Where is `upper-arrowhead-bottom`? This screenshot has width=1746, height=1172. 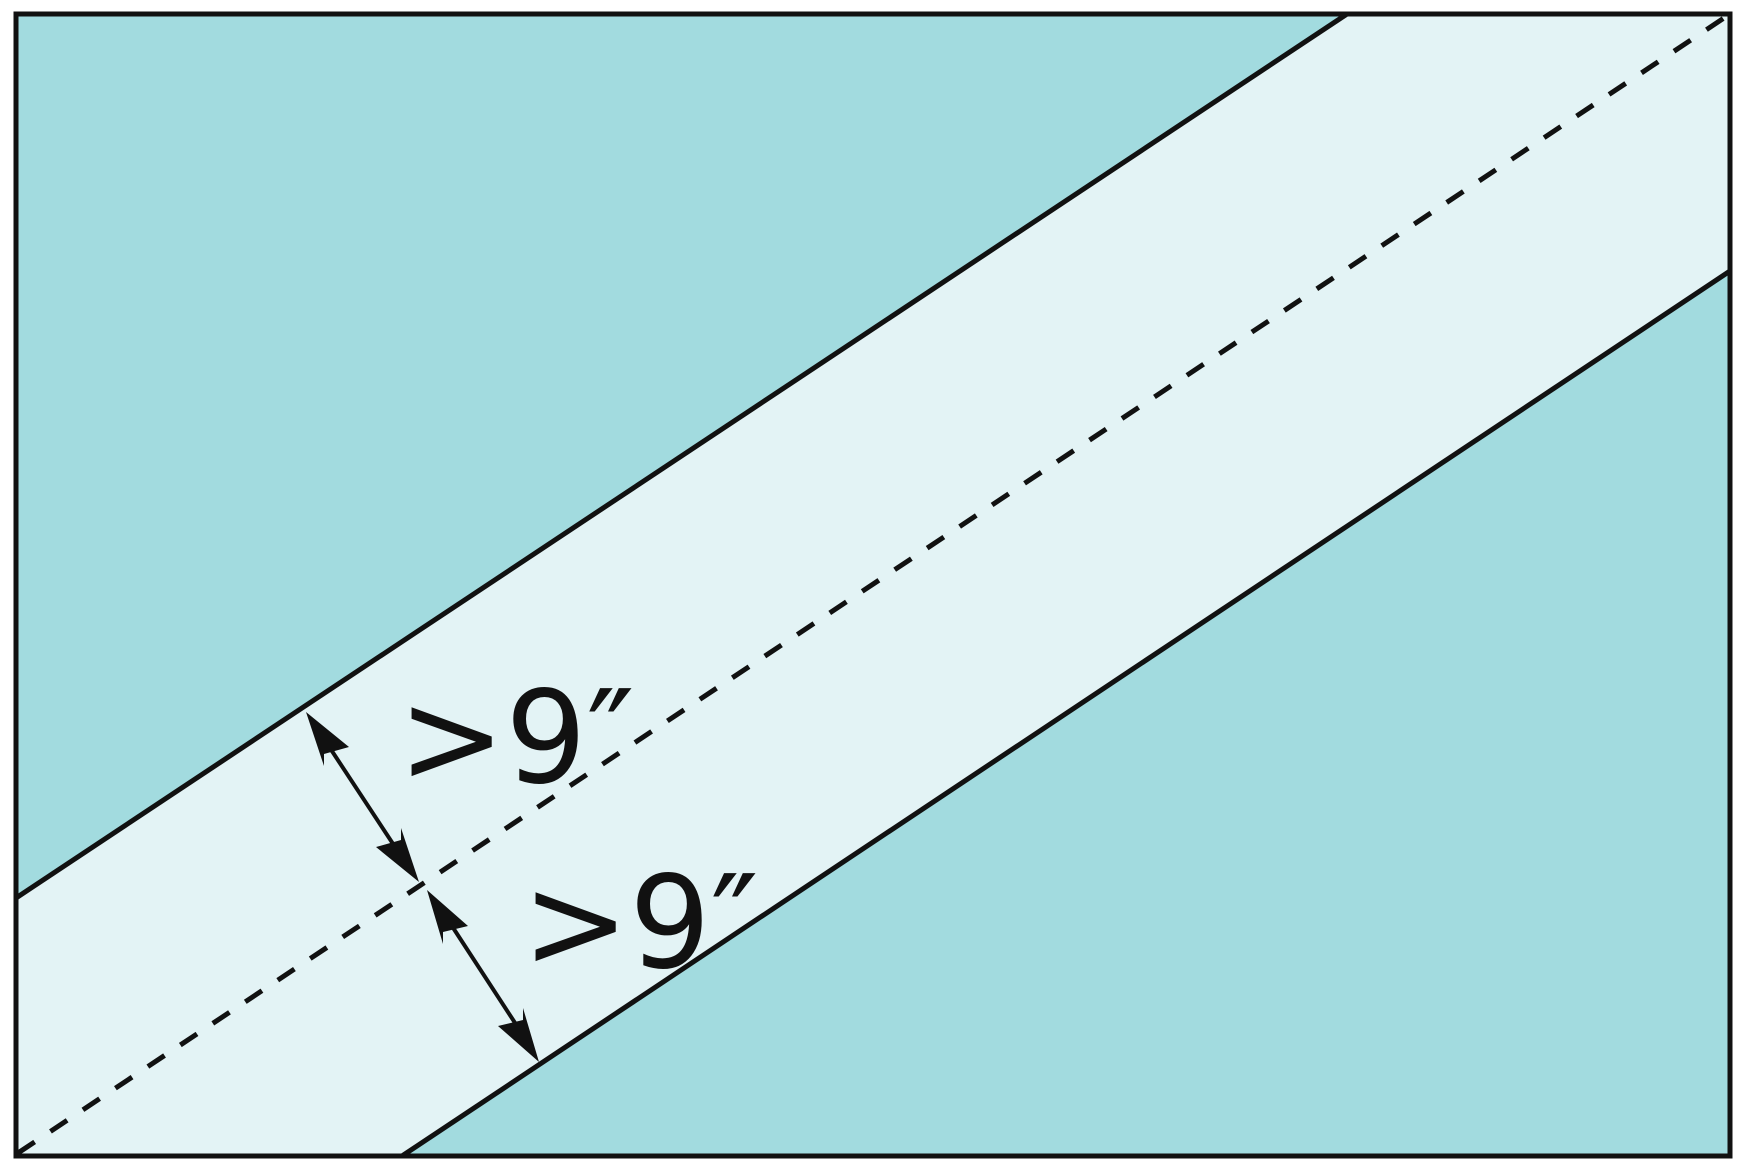 upper-arrowhead-bottom is located at coordinates (397, 855).